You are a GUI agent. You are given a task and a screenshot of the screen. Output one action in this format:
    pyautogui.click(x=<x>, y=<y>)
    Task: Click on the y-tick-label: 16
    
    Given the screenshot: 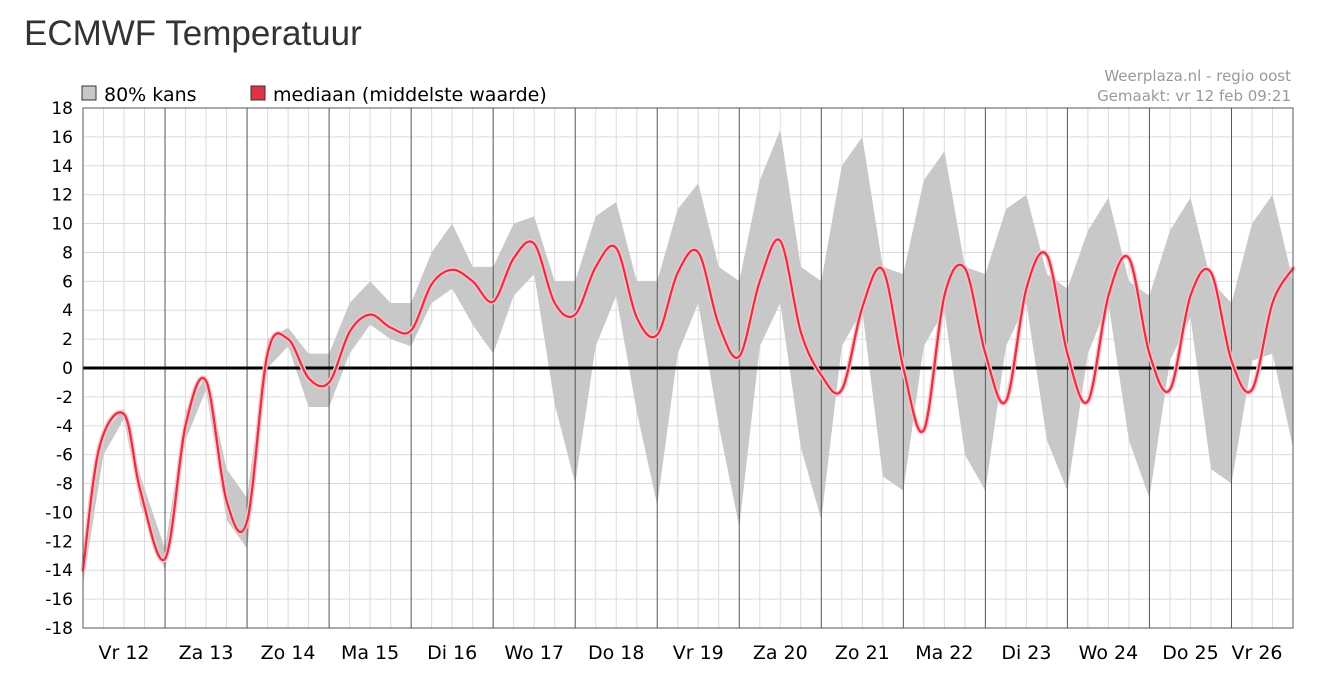 What is the action you would take?
    pyautogui.click(x=62, y=138)
    